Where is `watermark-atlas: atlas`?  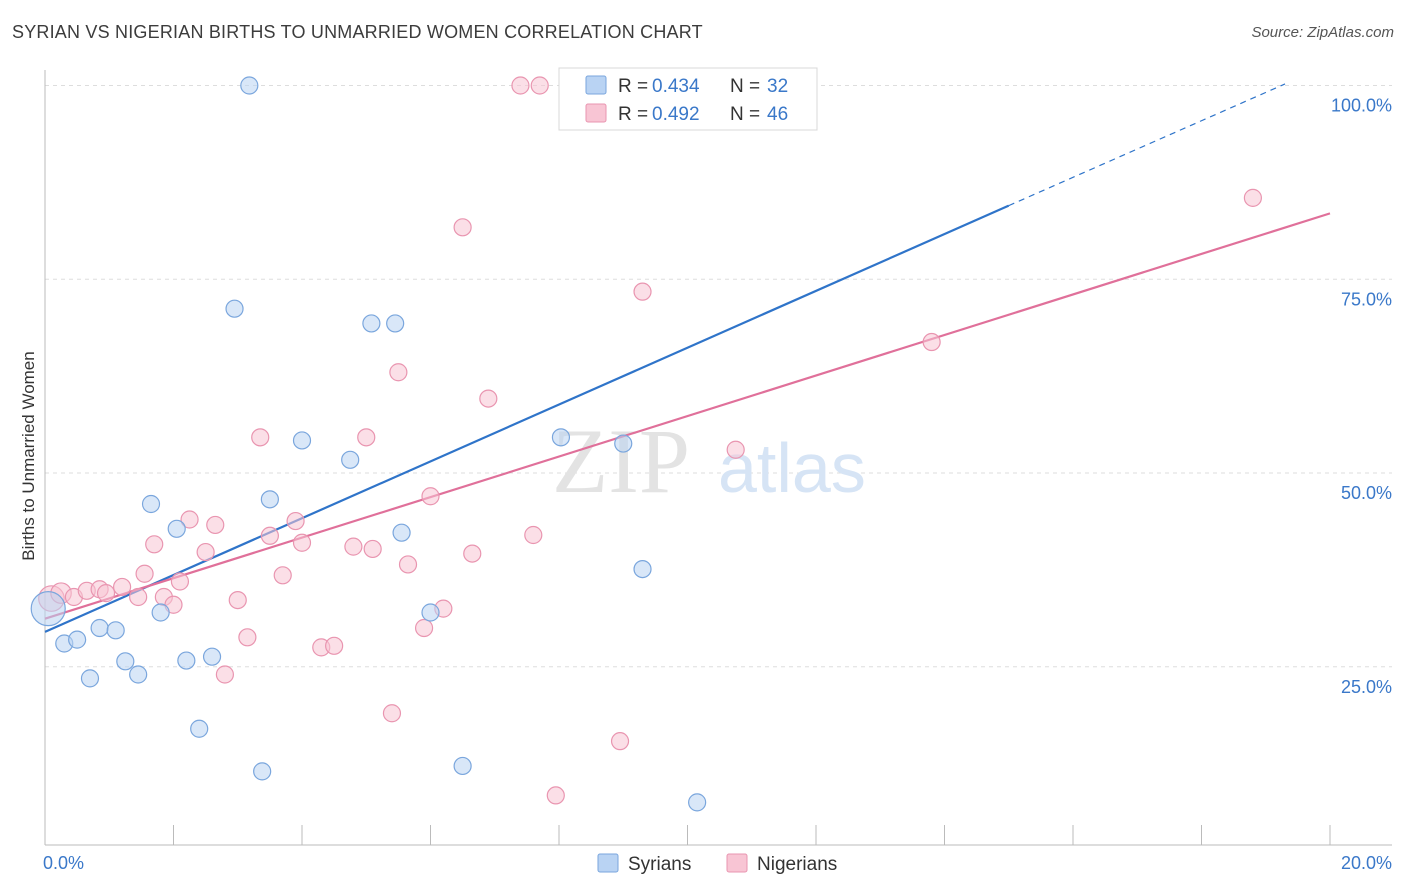
watermark-atlas: atlas is located at coordinates (792, 468).